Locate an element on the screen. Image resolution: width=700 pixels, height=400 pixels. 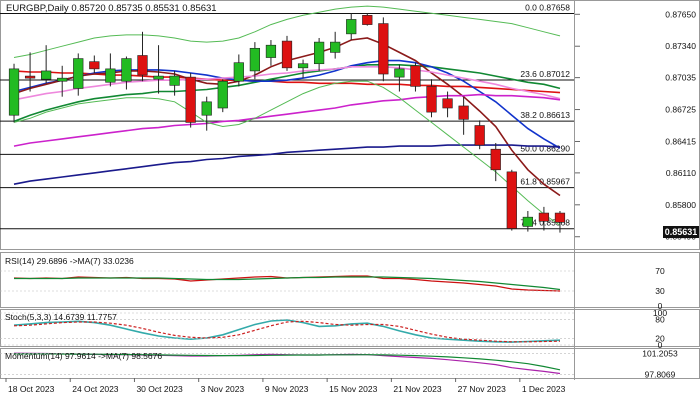
ma-line-ma_pink is located at coordinates (287, 83).